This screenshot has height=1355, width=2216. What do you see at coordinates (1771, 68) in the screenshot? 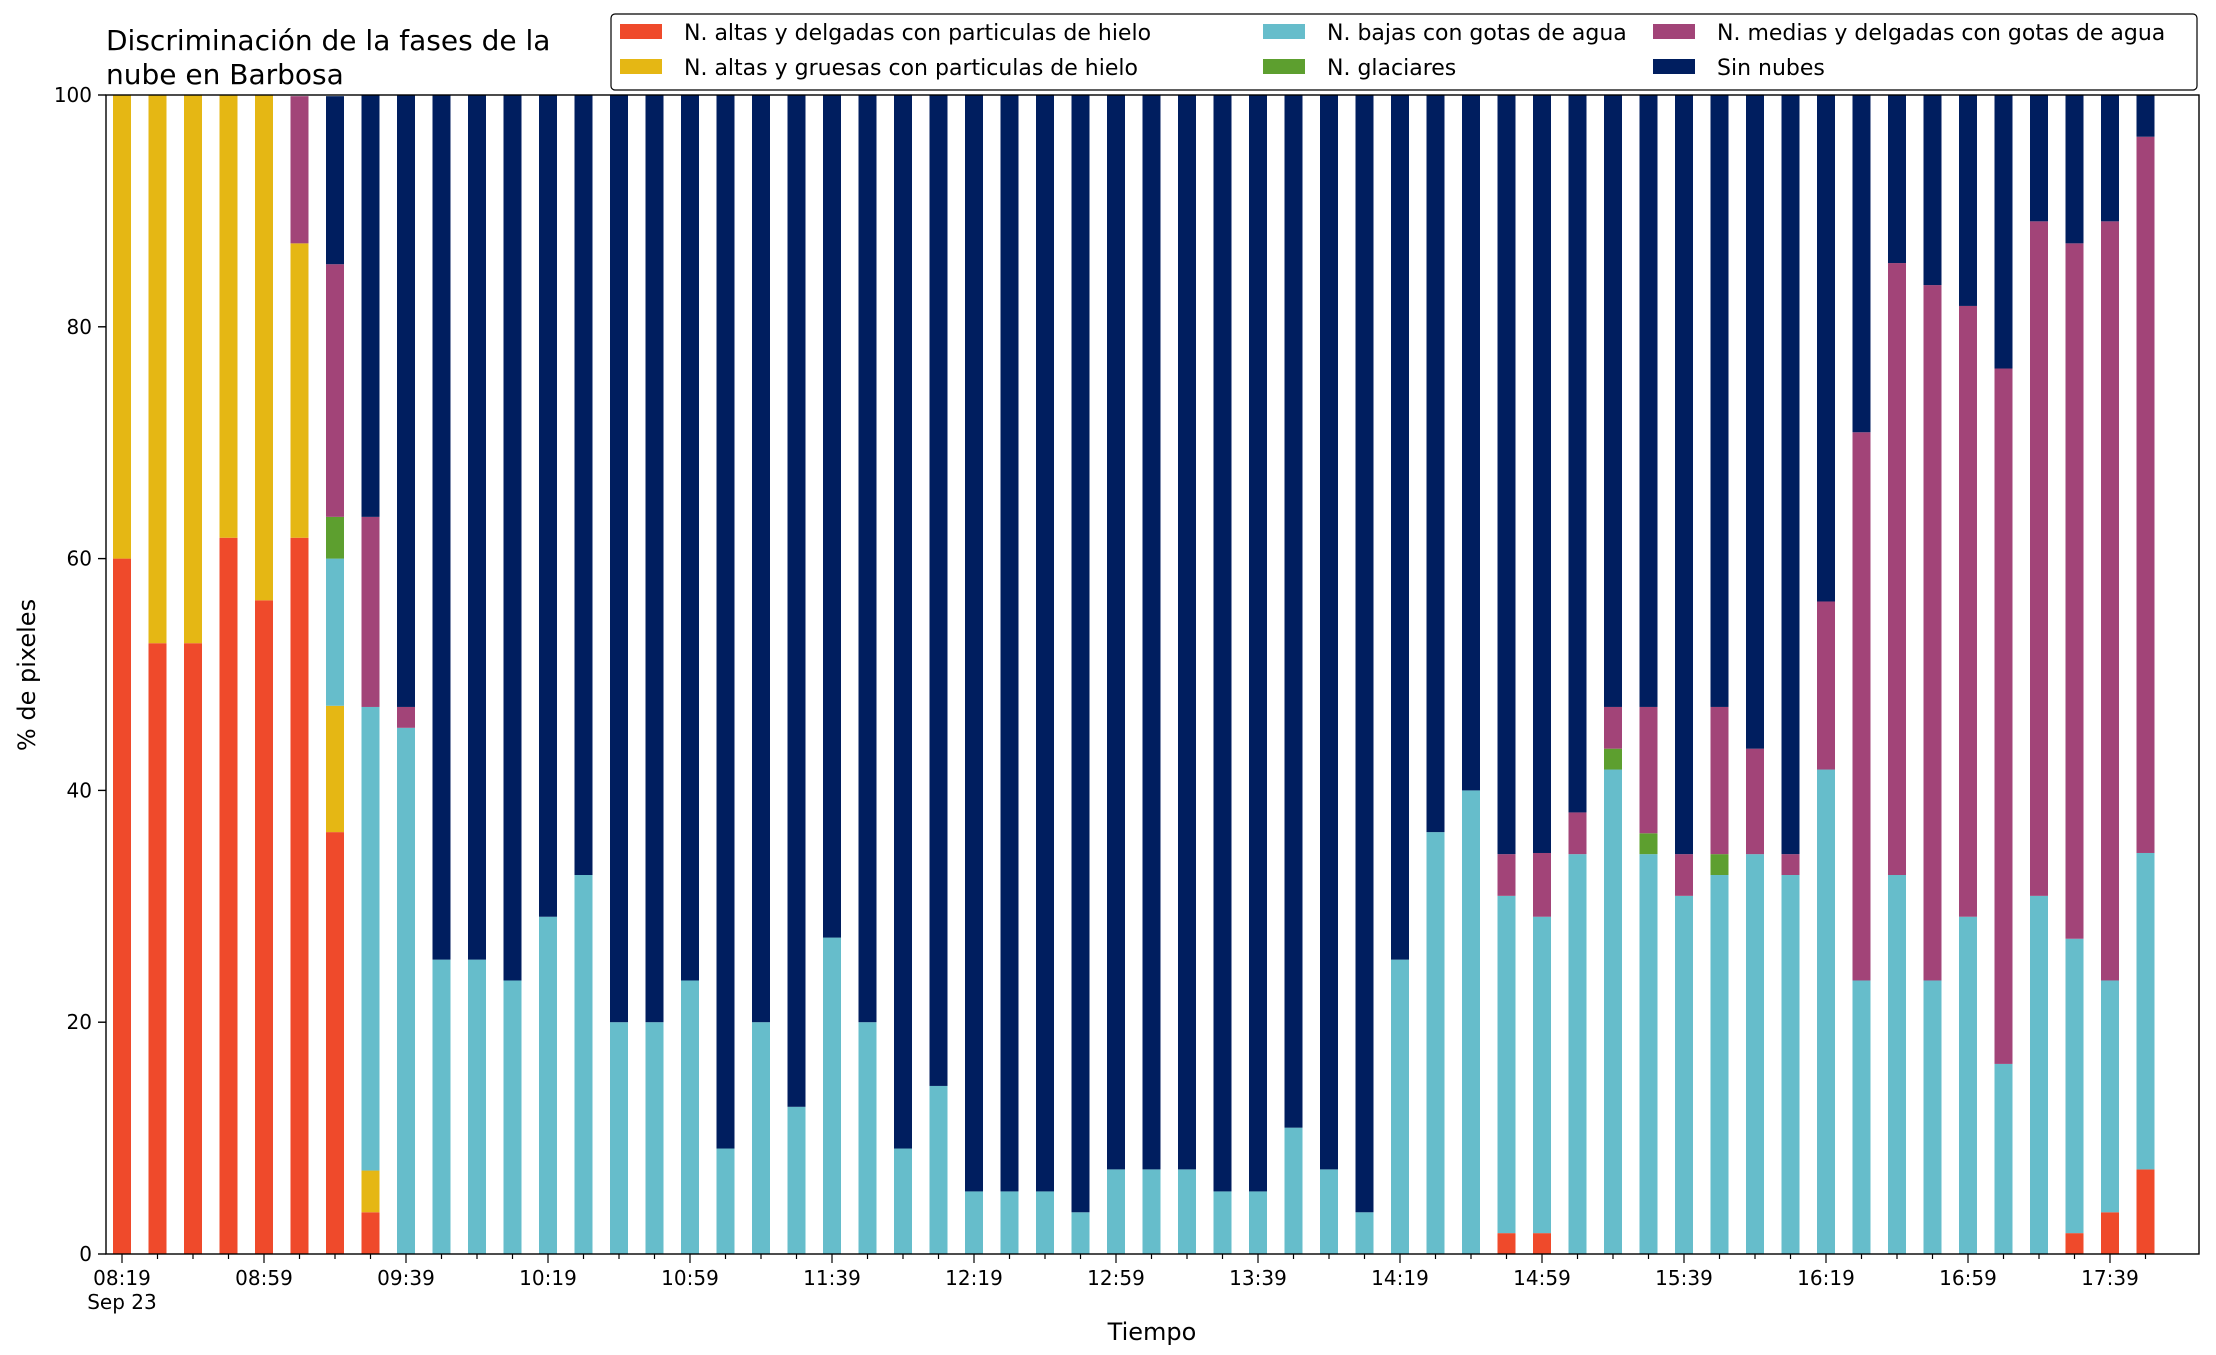
I see `legend-label: Sin nubes` at bounding box center [1771, 68].